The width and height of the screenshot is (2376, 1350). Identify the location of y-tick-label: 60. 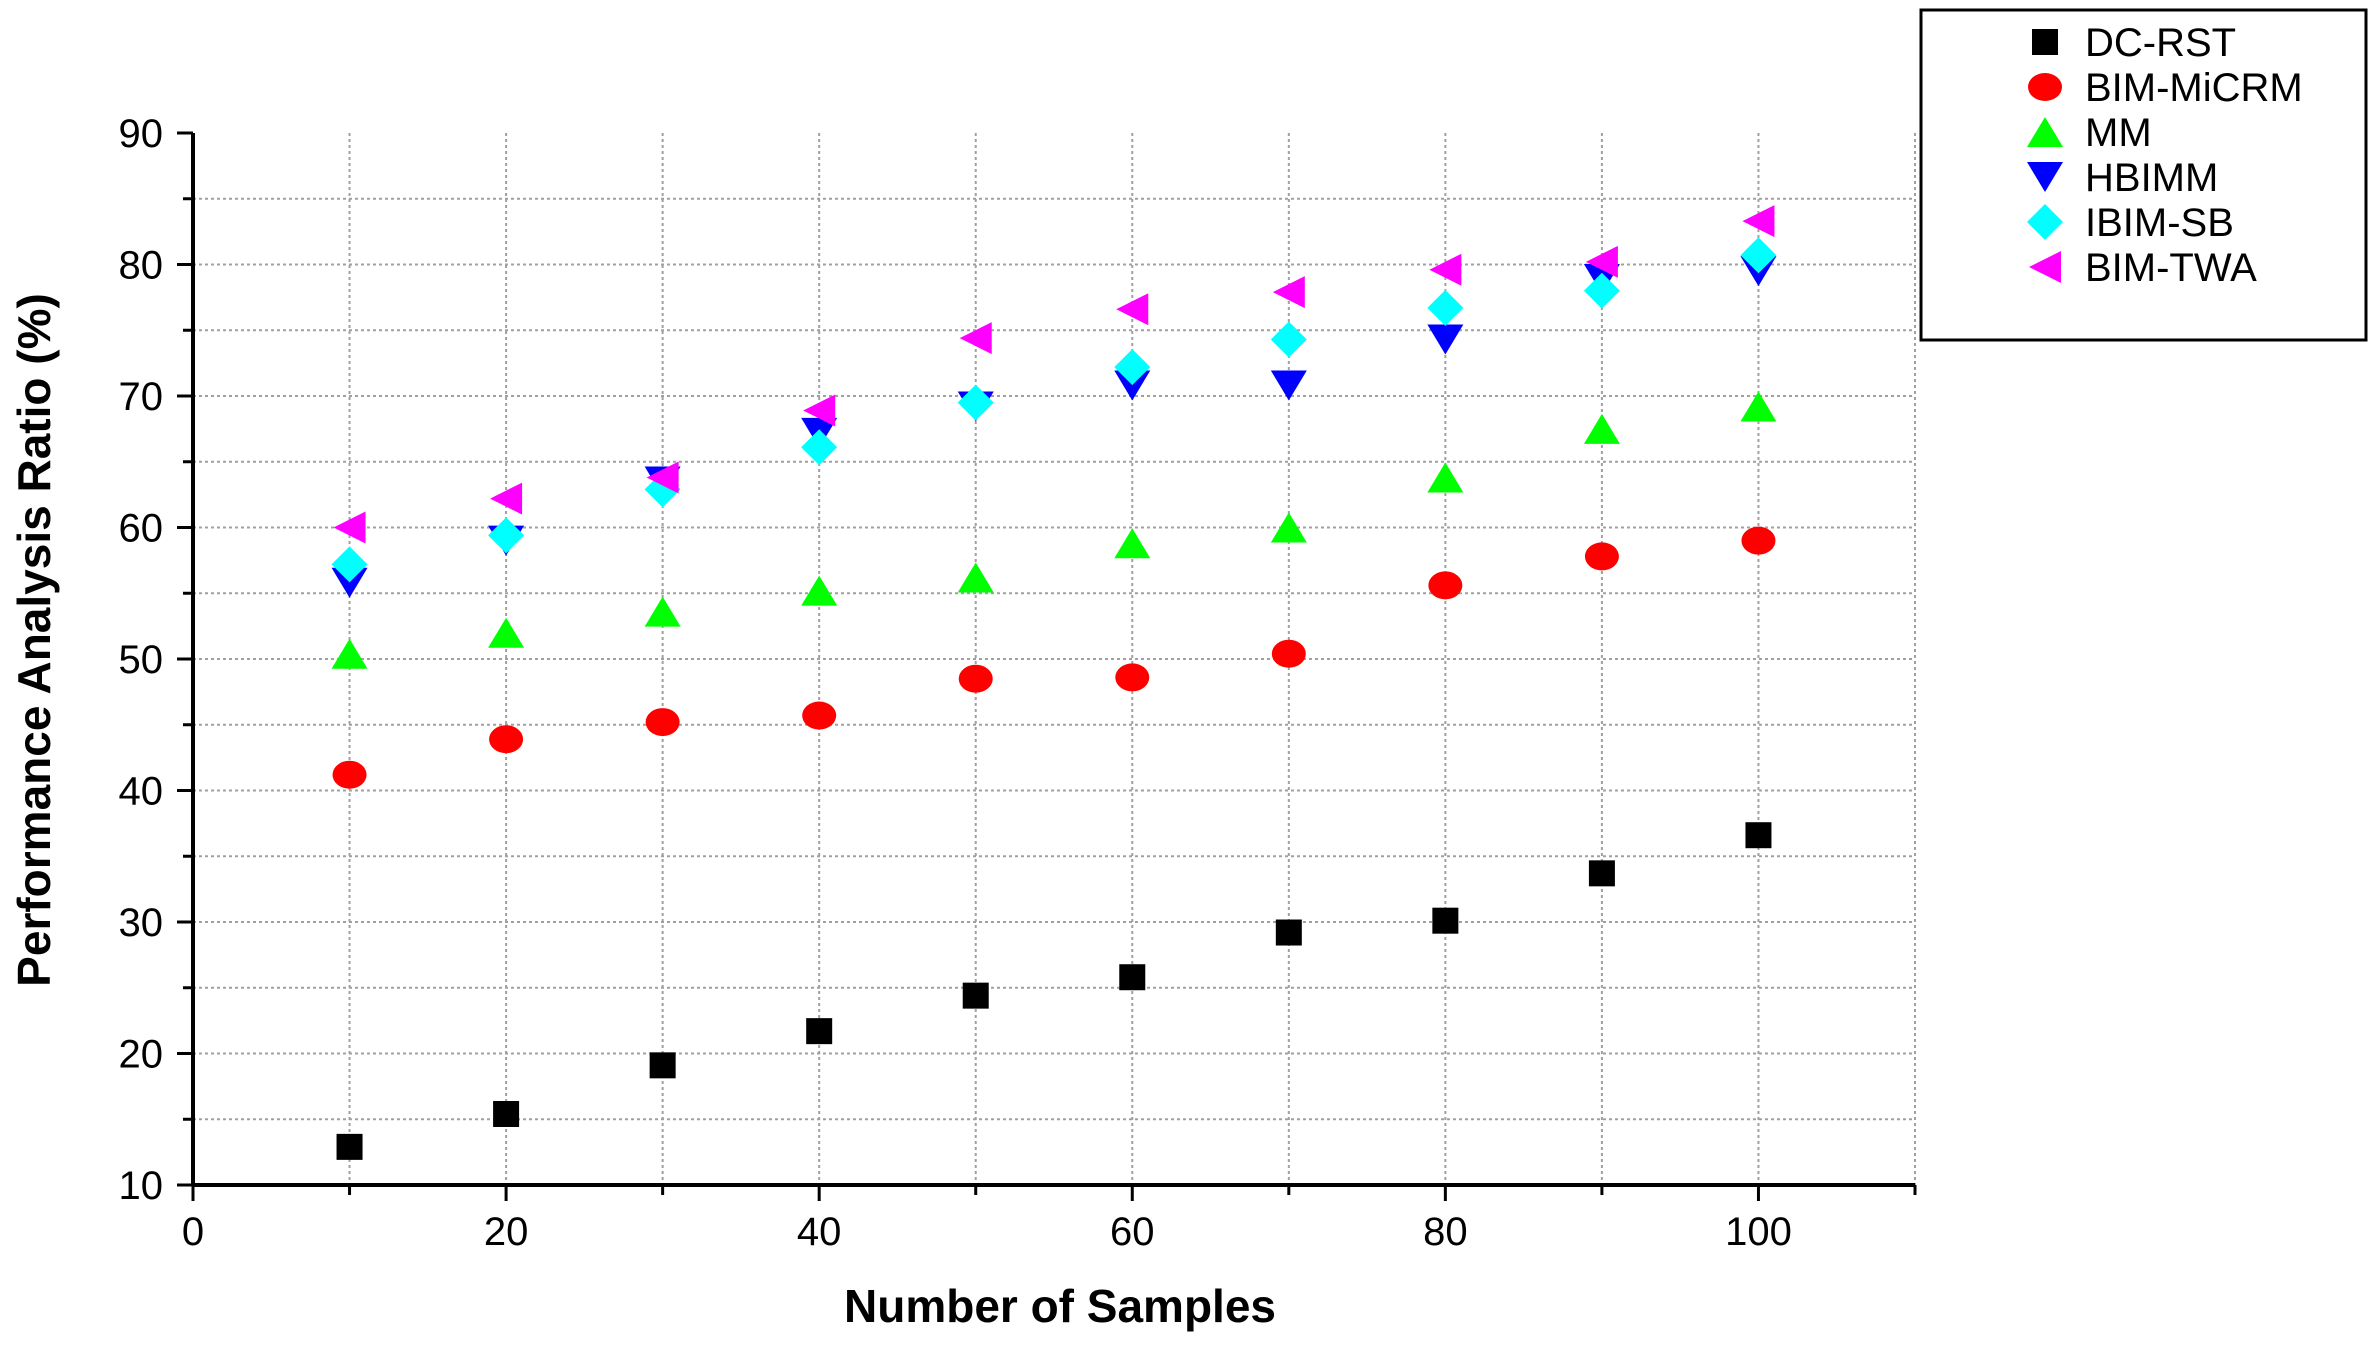
(141, 529).